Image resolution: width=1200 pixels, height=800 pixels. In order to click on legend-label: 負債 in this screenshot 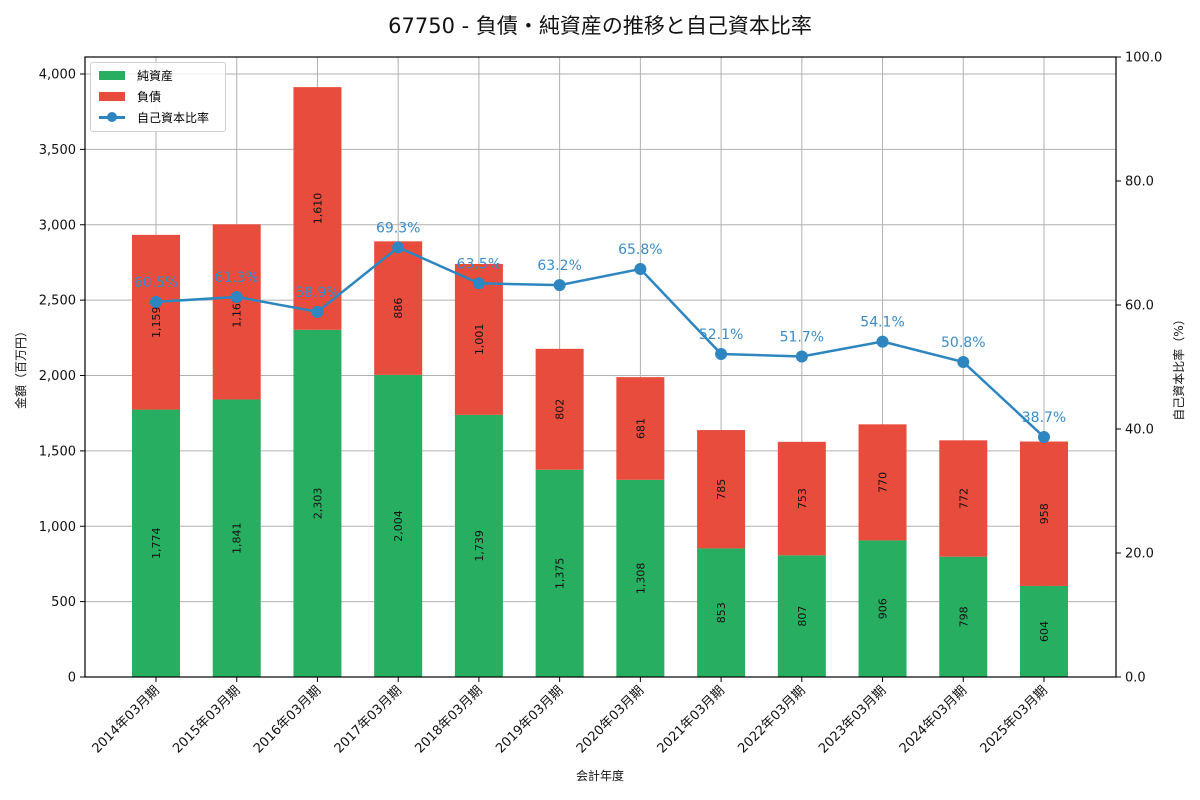, I will do `click(149, 96)`.